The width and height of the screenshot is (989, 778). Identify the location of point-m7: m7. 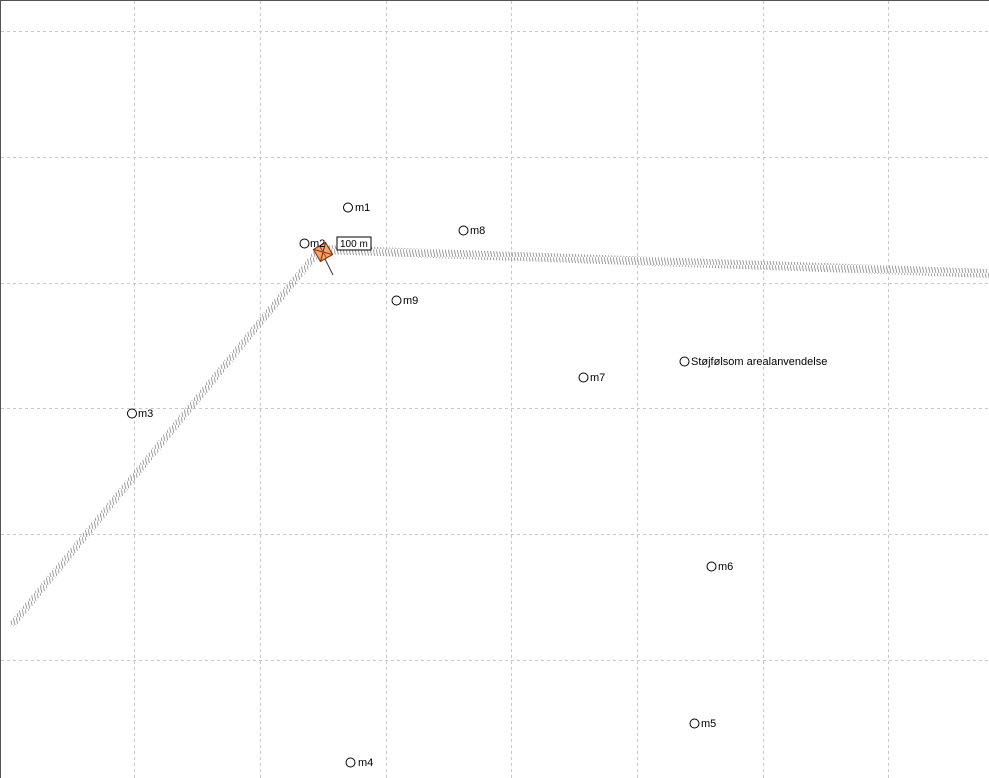
(591, 378).